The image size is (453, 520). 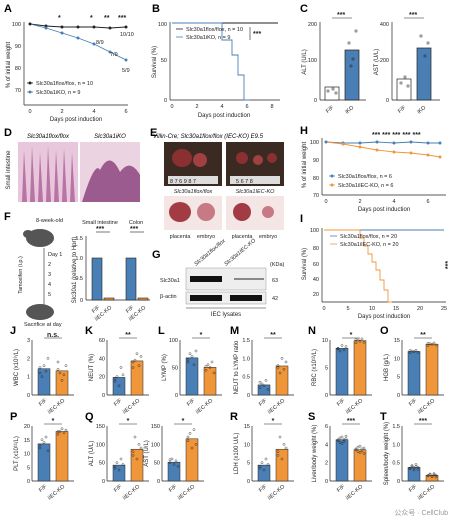 I want to click on panel-f-day-3: 3, so click(x=49, y=275).